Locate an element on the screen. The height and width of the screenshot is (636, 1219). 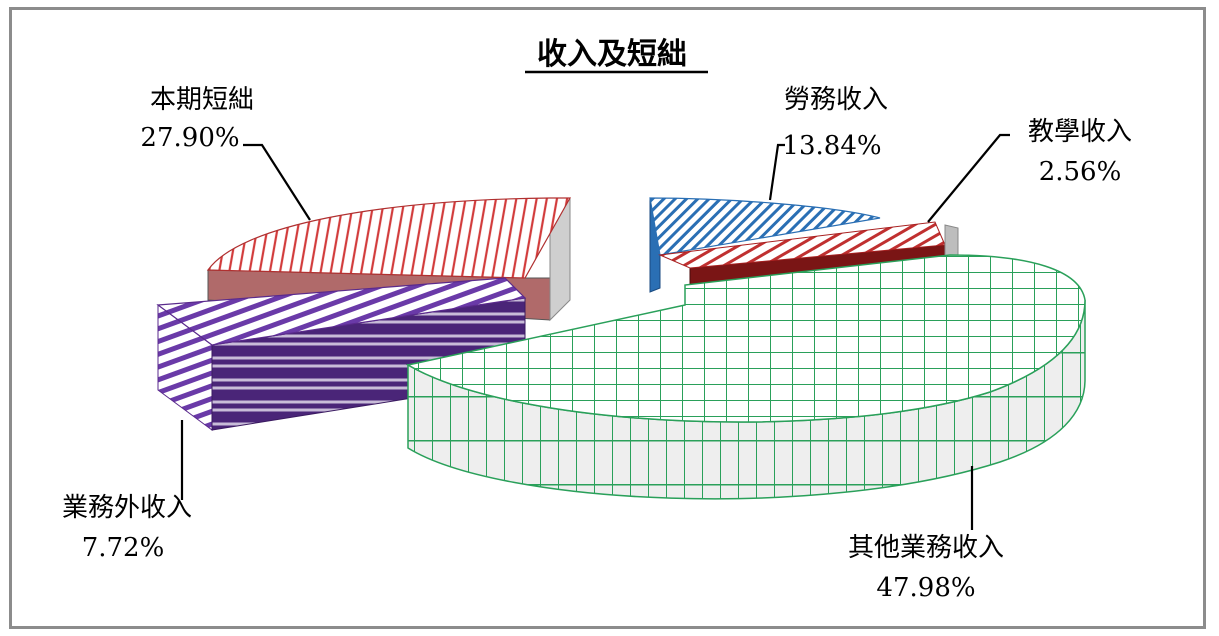
label-name-勞務收入: 勞務收入 is located at coordinates (836, 100).